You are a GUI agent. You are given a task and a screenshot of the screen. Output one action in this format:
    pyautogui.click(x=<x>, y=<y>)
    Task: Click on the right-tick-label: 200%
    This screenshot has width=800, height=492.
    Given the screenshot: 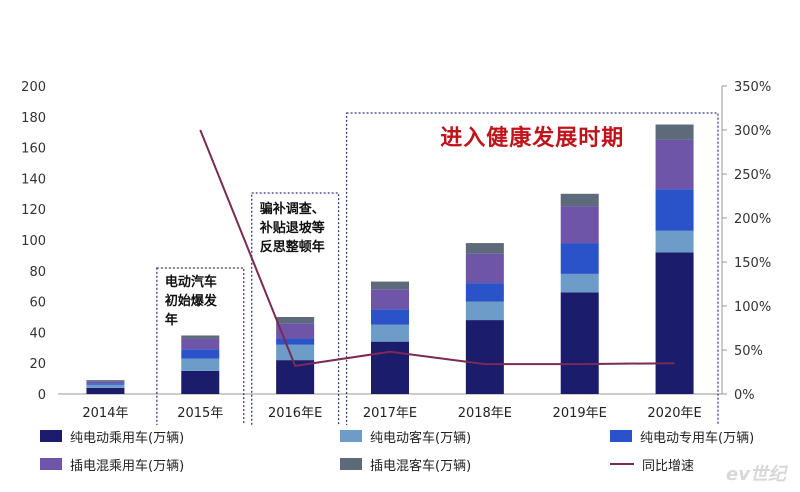 What is the action you would take?
    pyautogui.click(x=752, y=219)
    